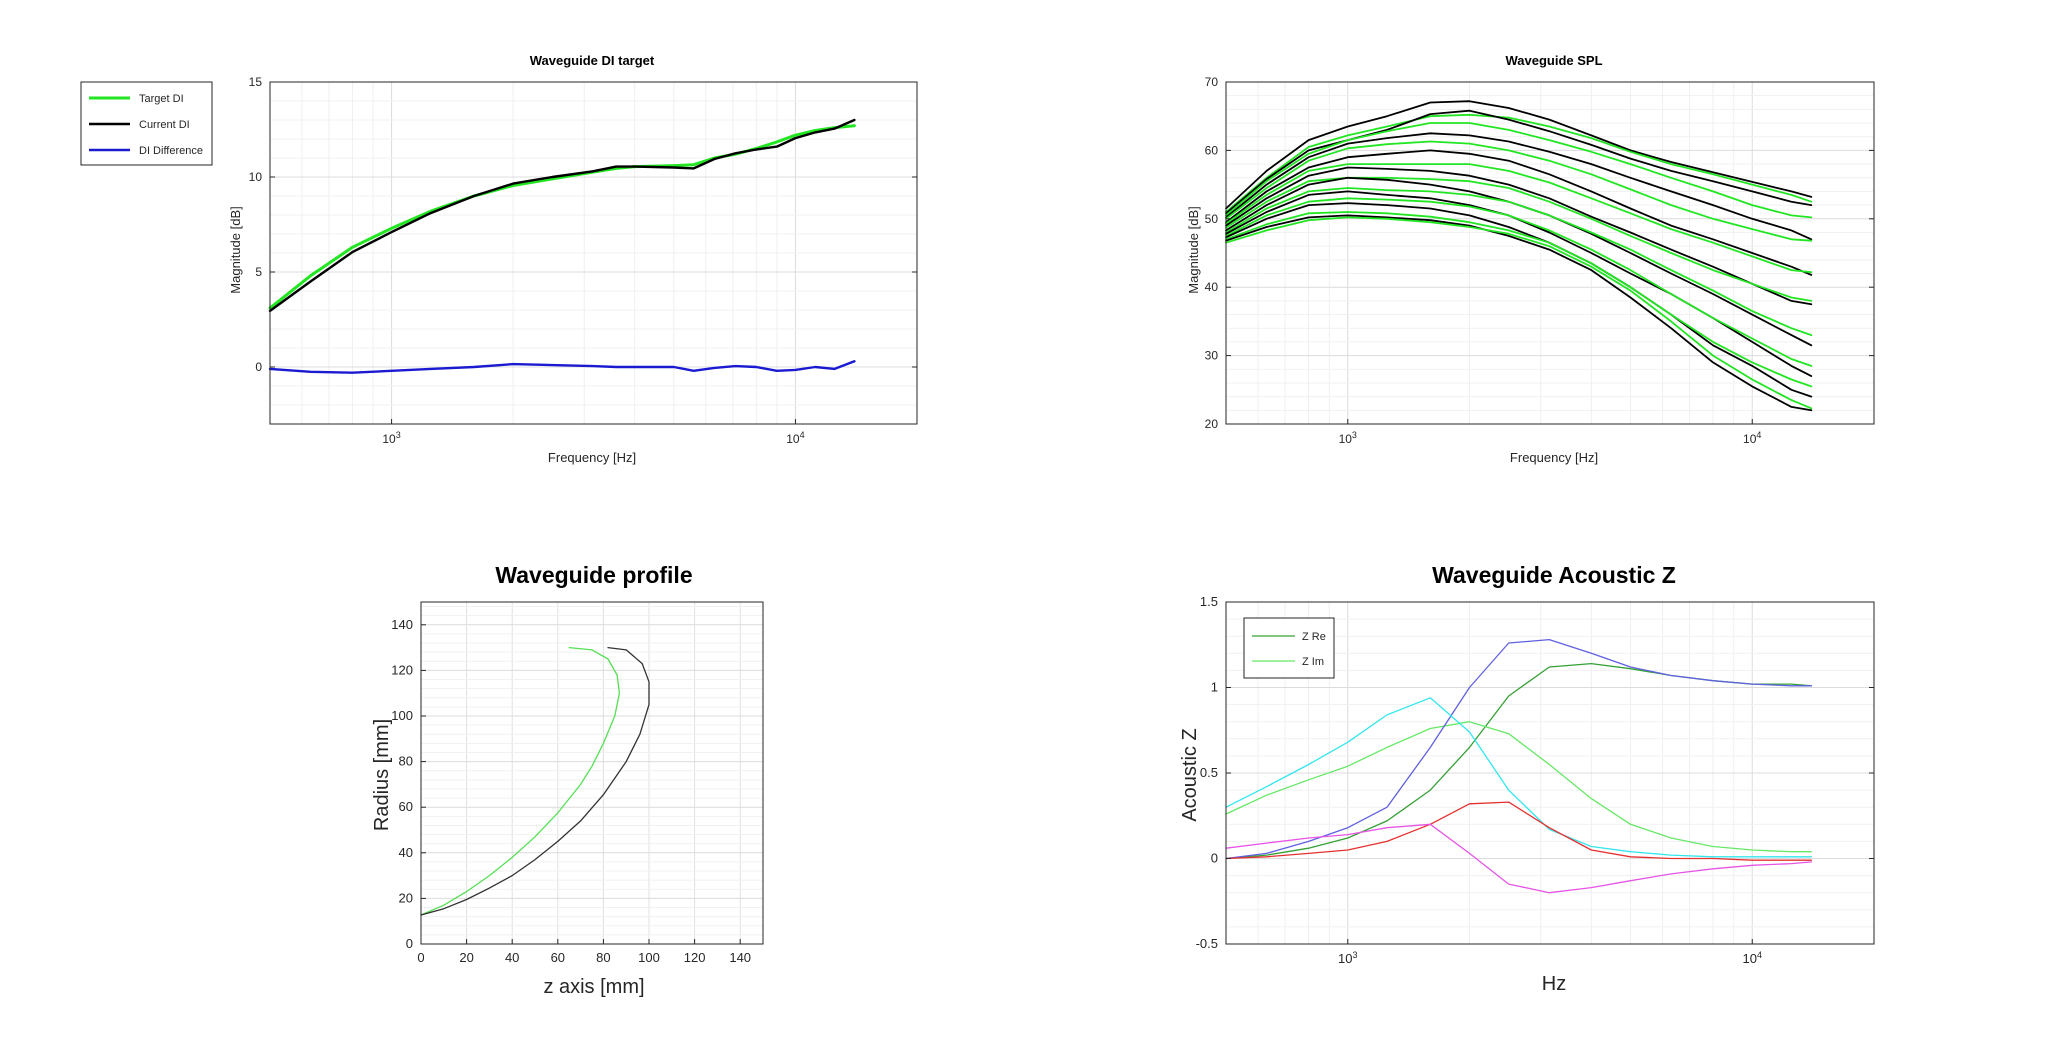  I want to click on y-tick-label: 140, so click(402, 624).